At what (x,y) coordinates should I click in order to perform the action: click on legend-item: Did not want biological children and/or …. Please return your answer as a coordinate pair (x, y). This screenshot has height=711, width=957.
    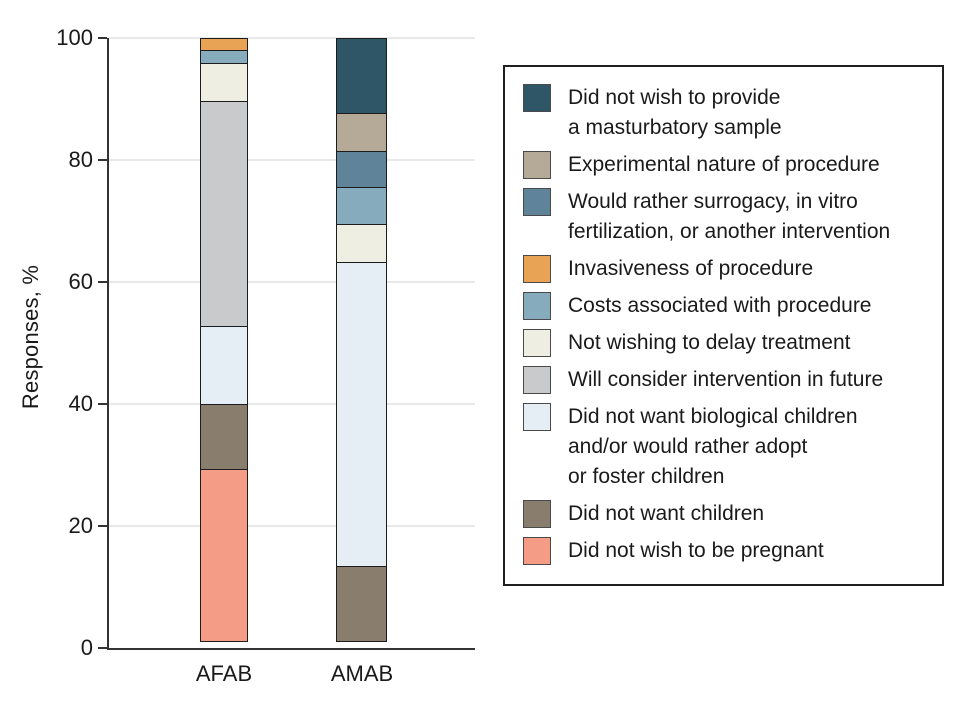
    Looking at the image, I should click on (724, 447).